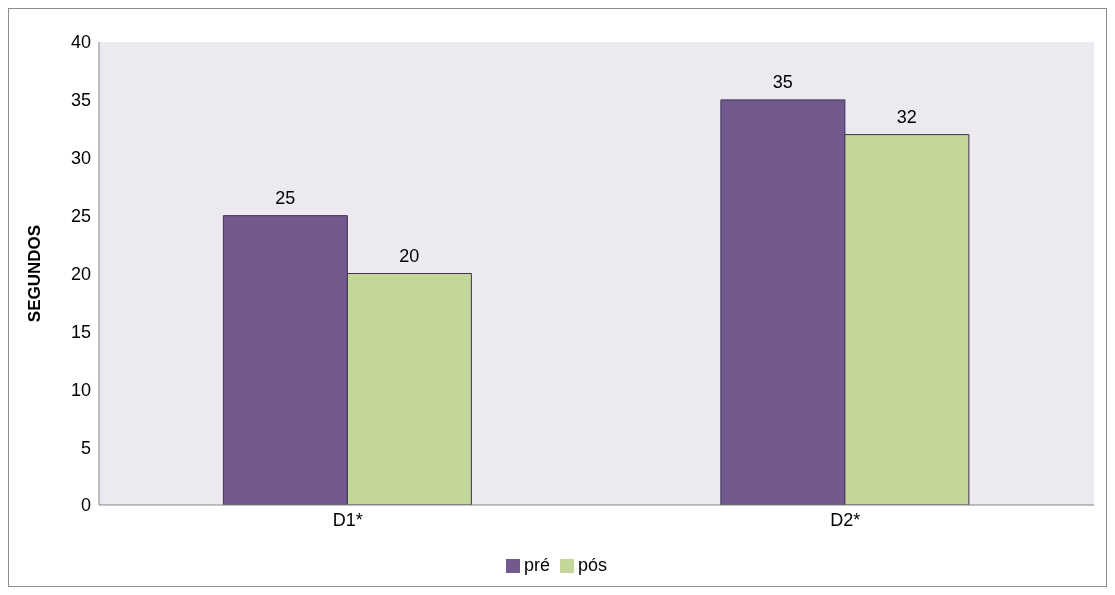  What do you see at coordinates (906, 116) in the screenshot?
I see `data-label: 32` at bounding box center [906, 116].